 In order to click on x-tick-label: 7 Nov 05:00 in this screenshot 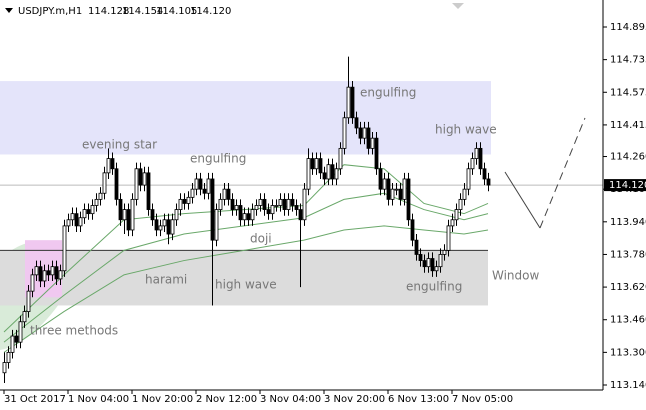, I will do `click(482, 399)`.